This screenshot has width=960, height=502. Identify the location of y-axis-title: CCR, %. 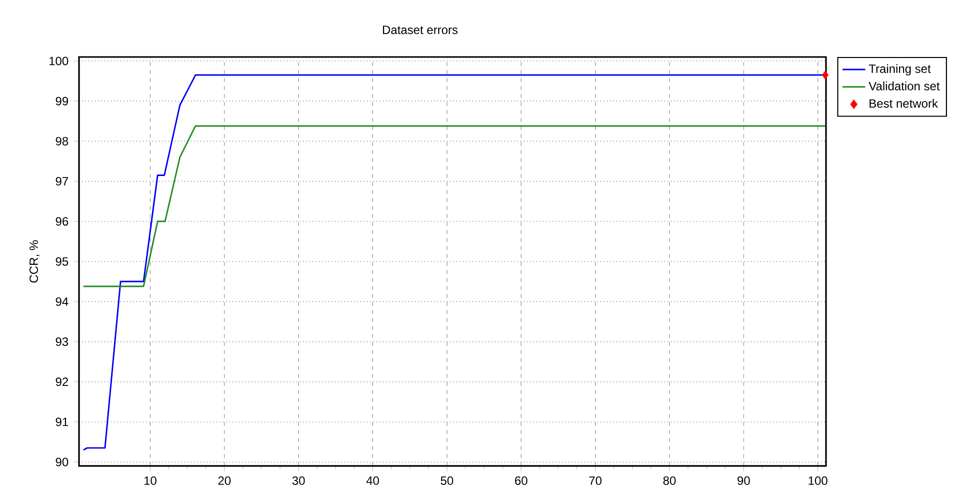
(35, 261).